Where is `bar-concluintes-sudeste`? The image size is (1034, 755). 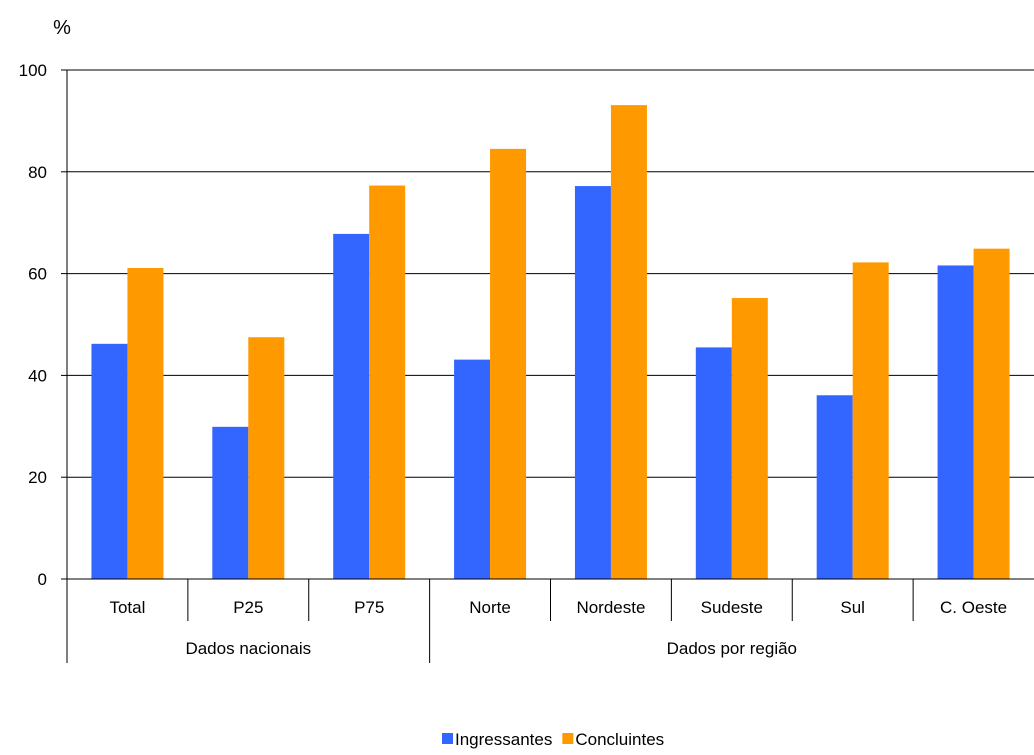 bar-concluintes-sudeste is located at coordinates (749, 438).